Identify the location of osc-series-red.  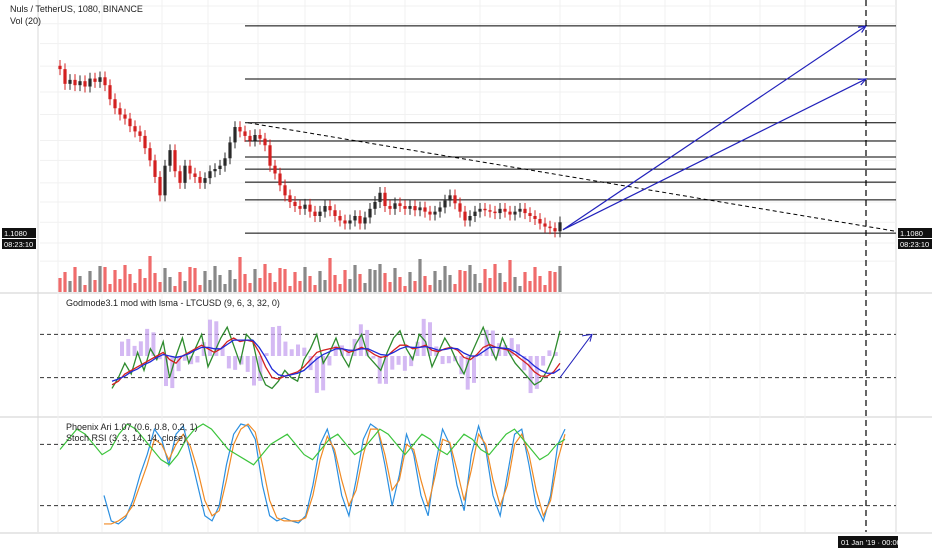
(336, 361).